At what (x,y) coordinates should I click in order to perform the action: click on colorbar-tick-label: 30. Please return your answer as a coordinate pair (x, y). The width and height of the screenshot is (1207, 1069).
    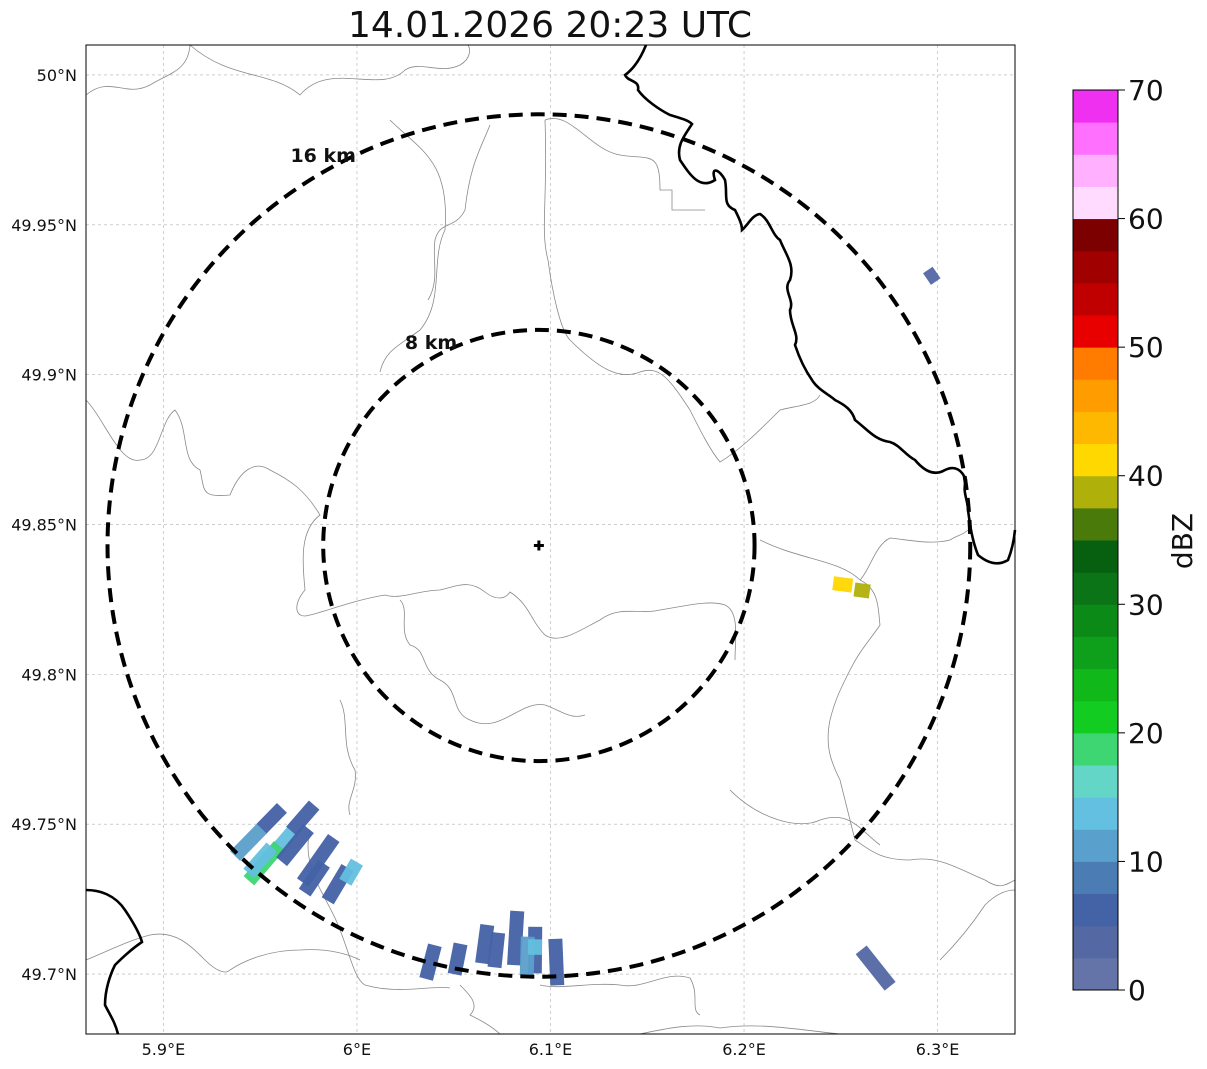
    Looking at the image, I should click on (1146, 604).